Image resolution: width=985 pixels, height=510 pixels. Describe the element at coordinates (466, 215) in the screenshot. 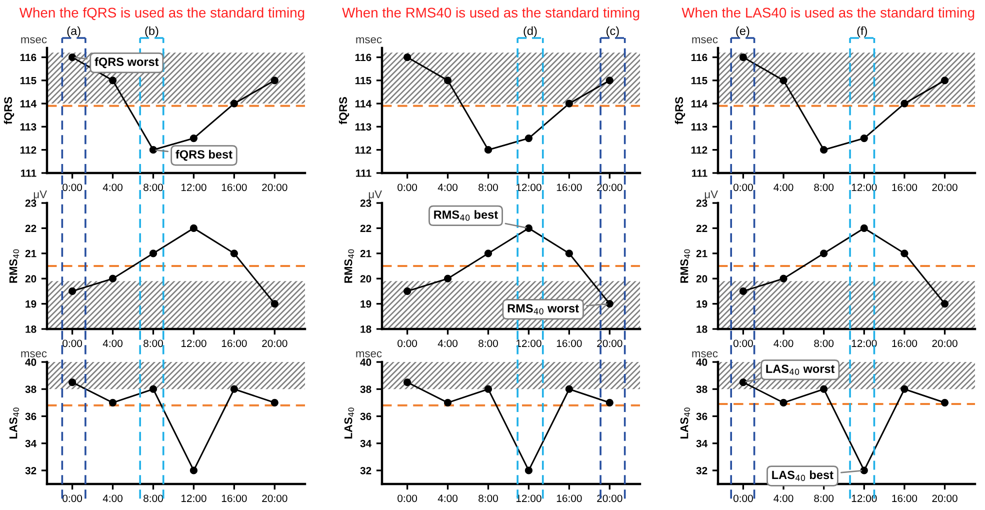

I see `annotation: RMS$_{40}$ best` at that location.